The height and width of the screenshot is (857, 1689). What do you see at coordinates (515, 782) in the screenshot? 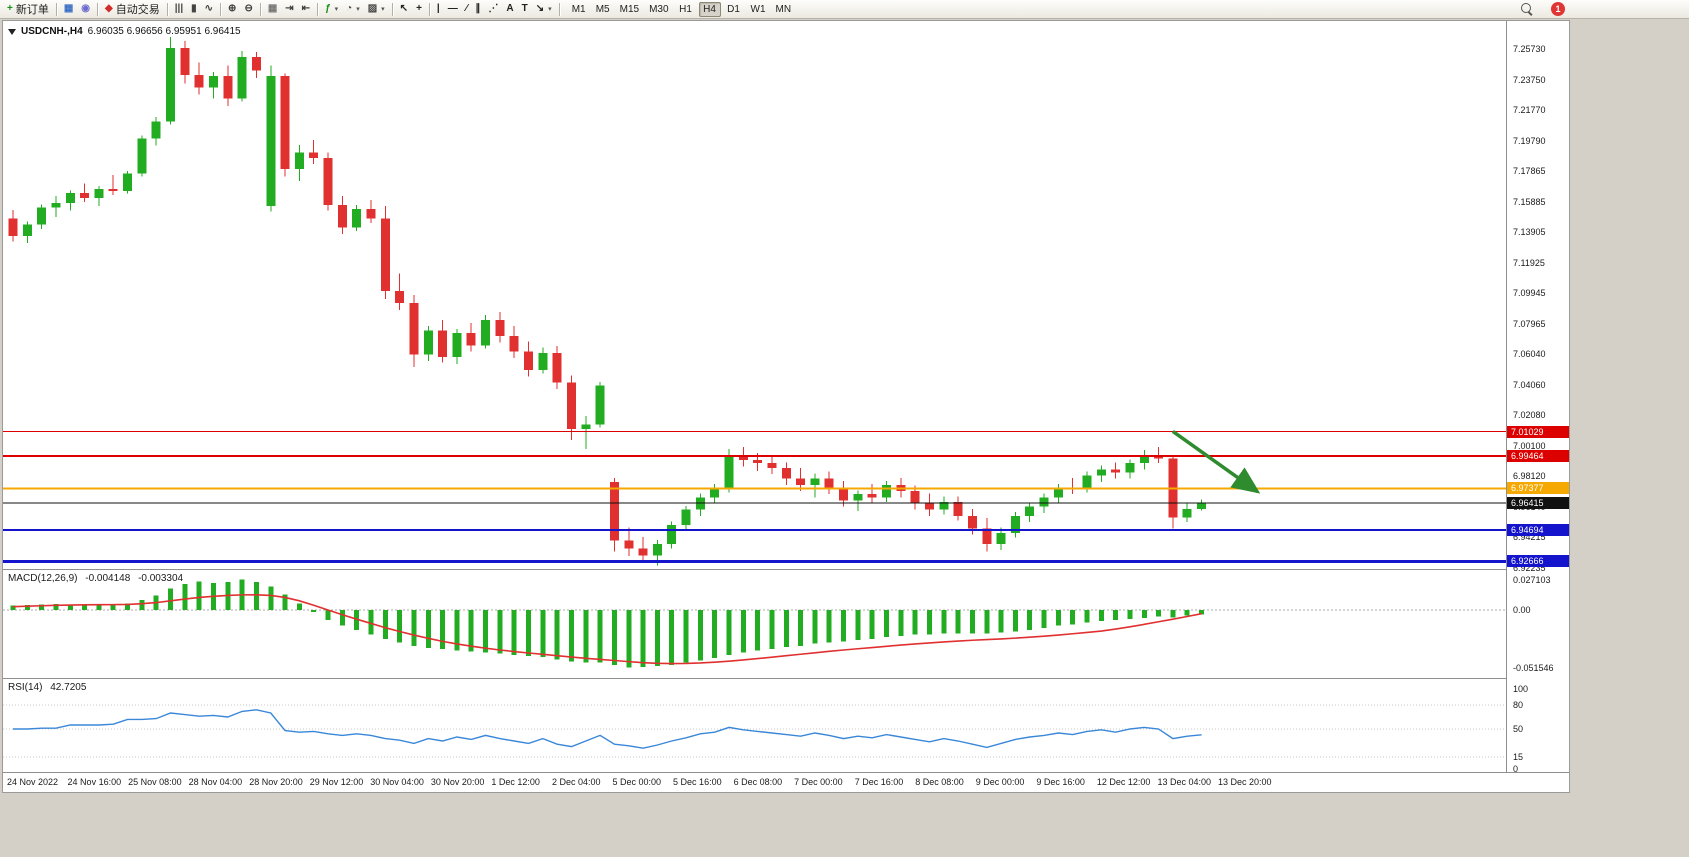
I see `time-label: 1 Dec 12:00` at bounding box center [515, 782].